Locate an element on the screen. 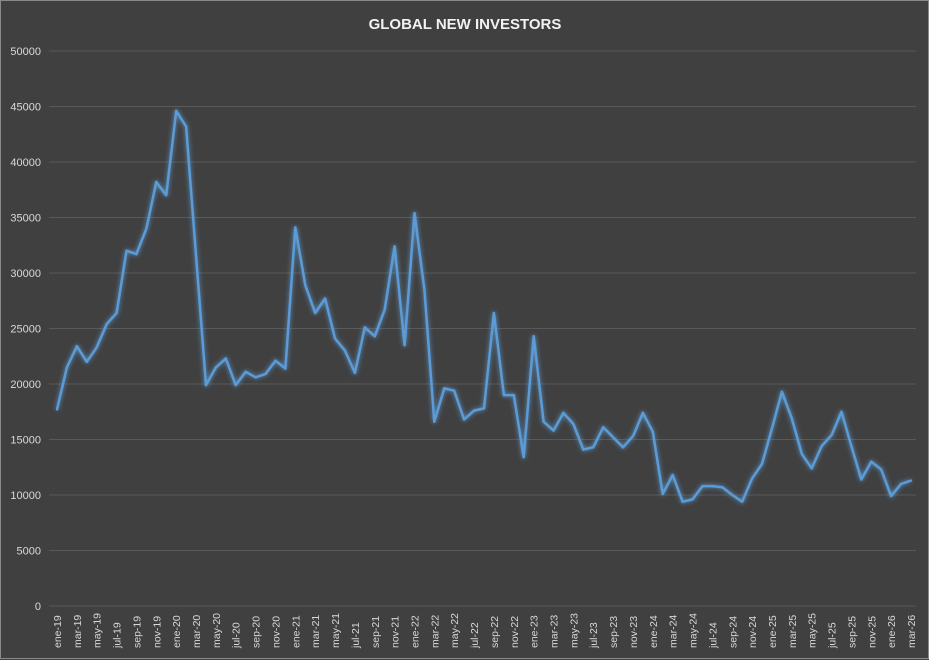 Image resolution: width=929 pixels, height=660 pixels. y-tick-label: 20000 is located at coordinates (25, 385).